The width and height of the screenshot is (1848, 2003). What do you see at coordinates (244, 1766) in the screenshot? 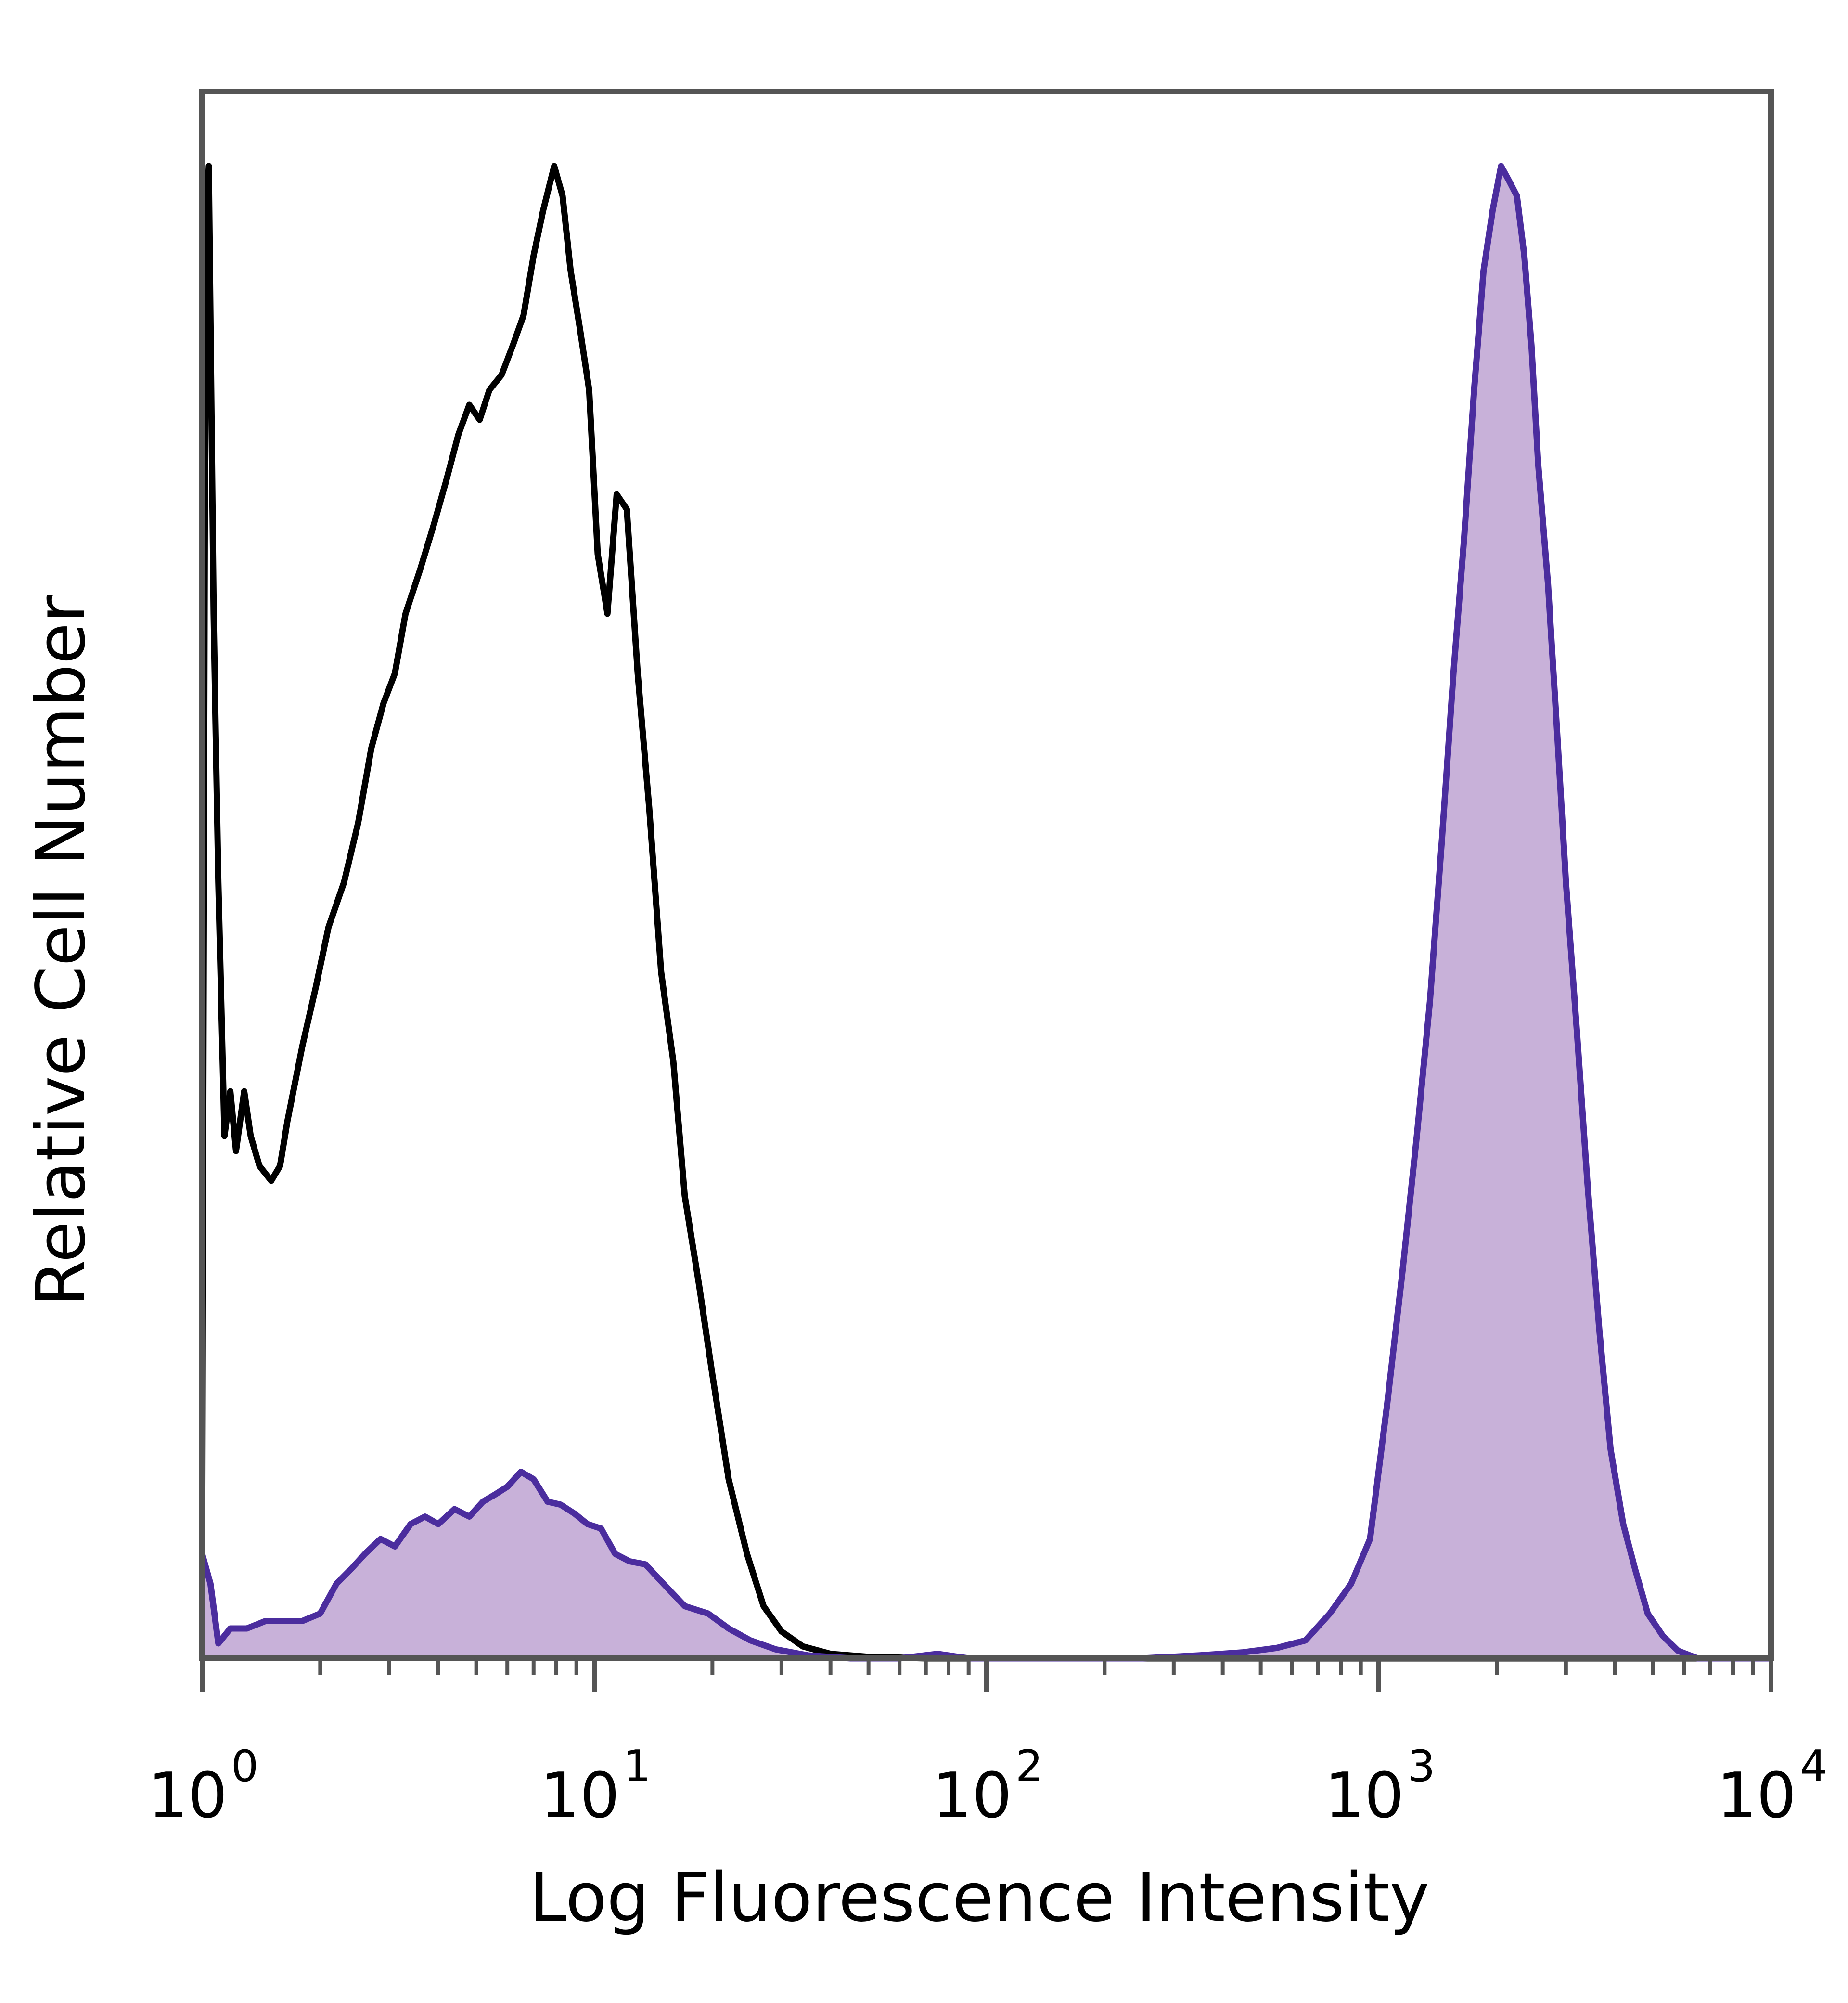
I see `x-tick-exponent: 0` at bounding box center [244, 1766].